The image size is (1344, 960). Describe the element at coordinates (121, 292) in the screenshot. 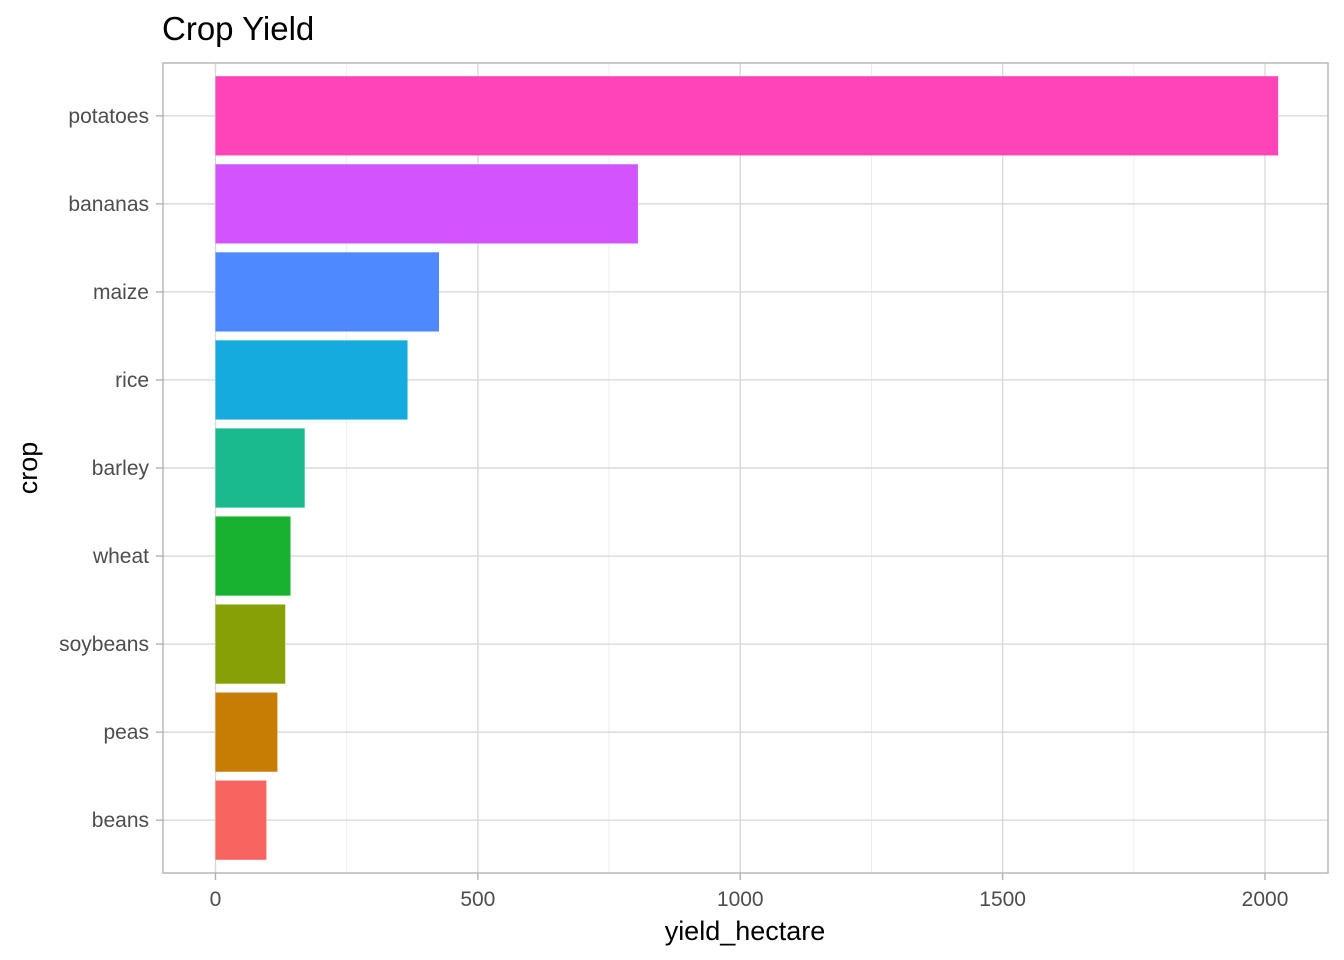

I see `y-tick-label-maize: maize` at that location.